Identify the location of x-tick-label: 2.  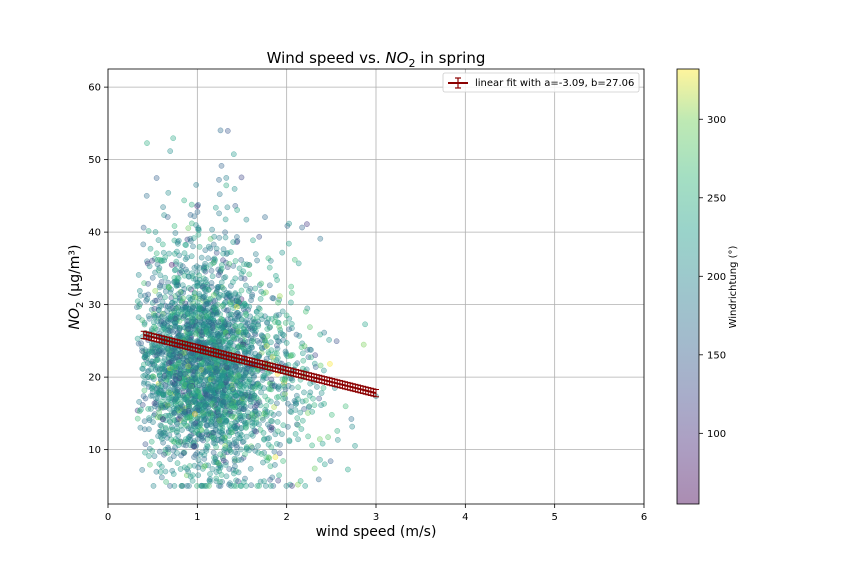
(286, 517).